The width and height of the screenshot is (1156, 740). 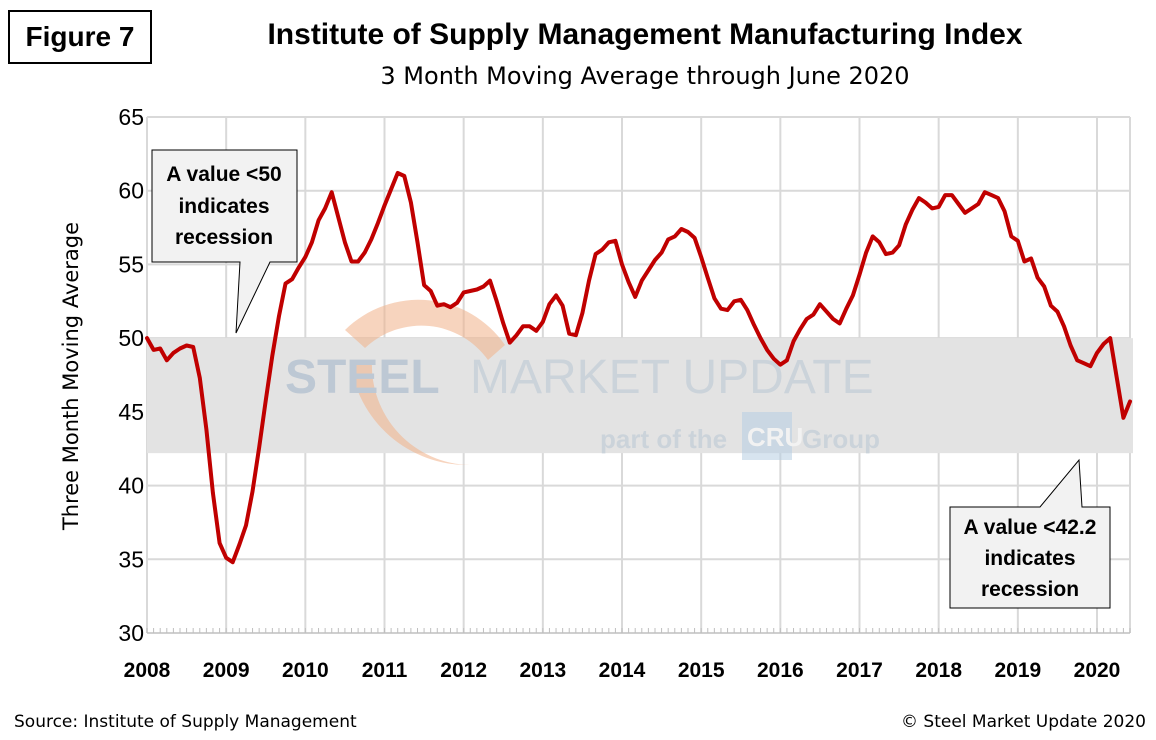 What do you see at coordinates (131, 191) in the screenshot?
I see `y-tick-label: 60` at bounding box center [131, 191].